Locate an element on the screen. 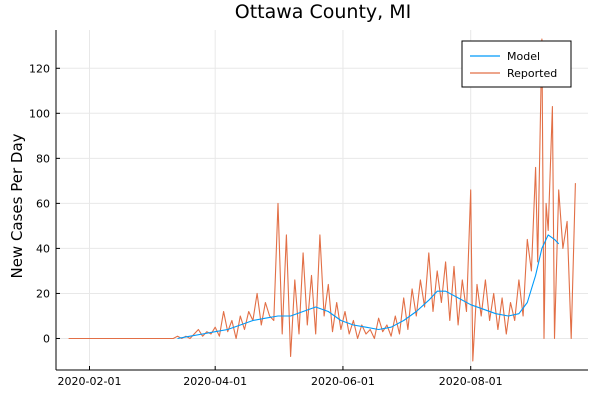 This screenshot has height=400, width=600. y-tick-label: 20 is located at coordinates (43, 293).